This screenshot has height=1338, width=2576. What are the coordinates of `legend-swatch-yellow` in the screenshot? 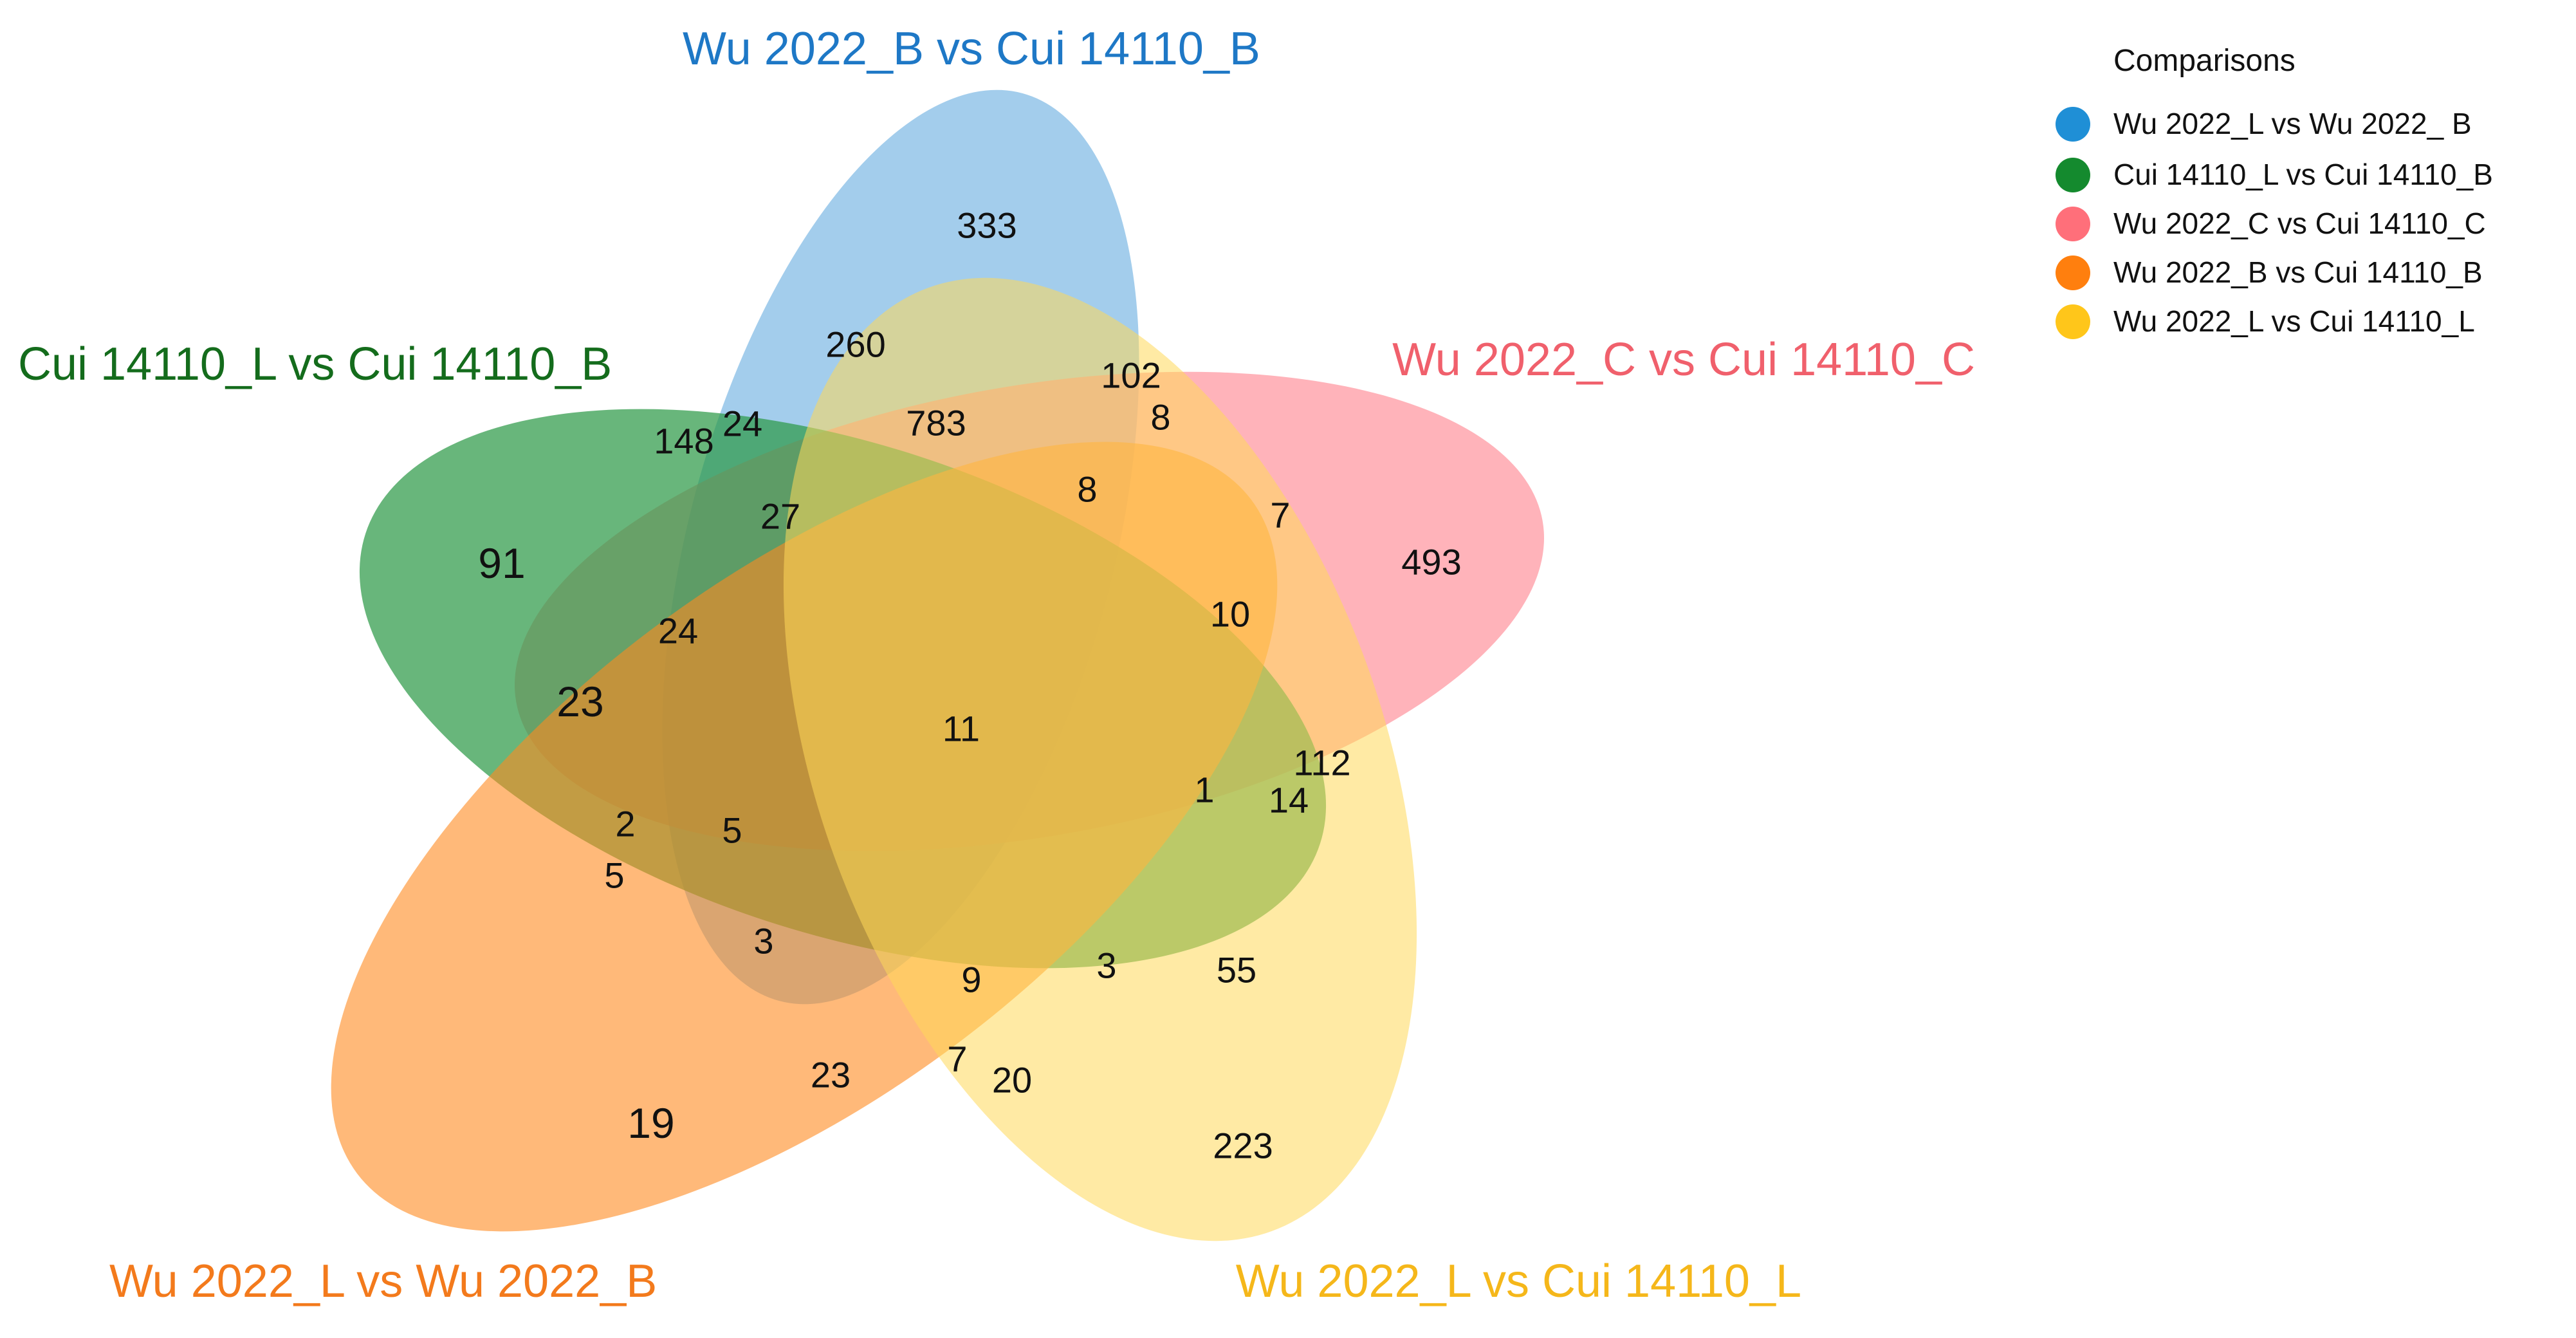 It's located at (2073, 321).